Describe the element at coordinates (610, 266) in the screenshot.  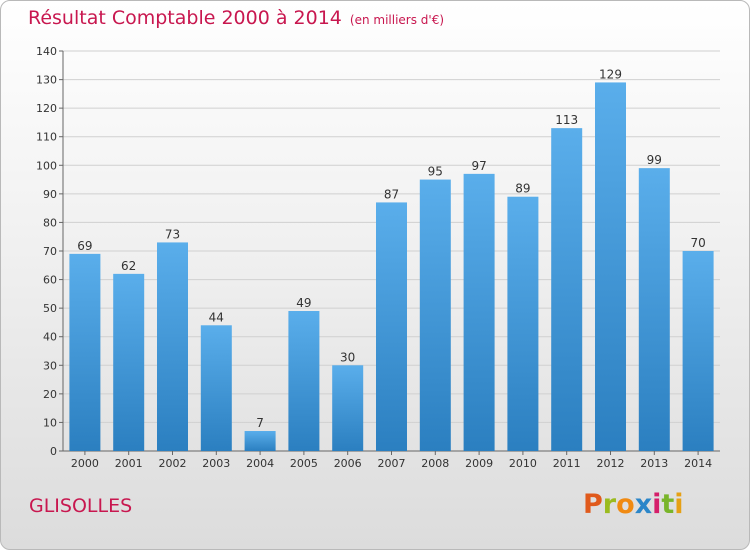
I see `bar-2012` at that location.